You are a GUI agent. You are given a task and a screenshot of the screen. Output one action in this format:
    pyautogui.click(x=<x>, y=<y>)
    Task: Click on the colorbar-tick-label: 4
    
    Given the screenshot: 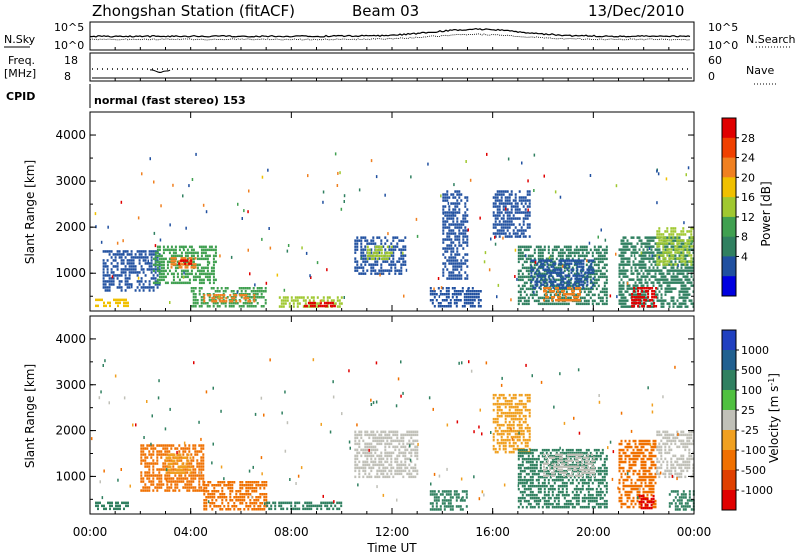 What is the action you would take?
    pyautogui.click(x=744, y=256)
    